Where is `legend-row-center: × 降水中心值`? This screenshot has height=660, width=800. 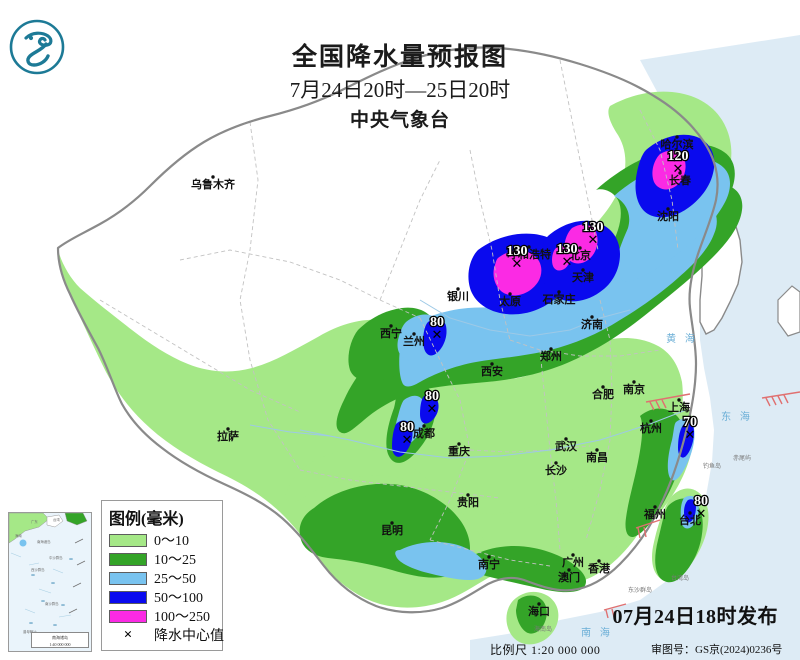
legend-row-center: × 降水中心值 is located at coordinates (166, 635).